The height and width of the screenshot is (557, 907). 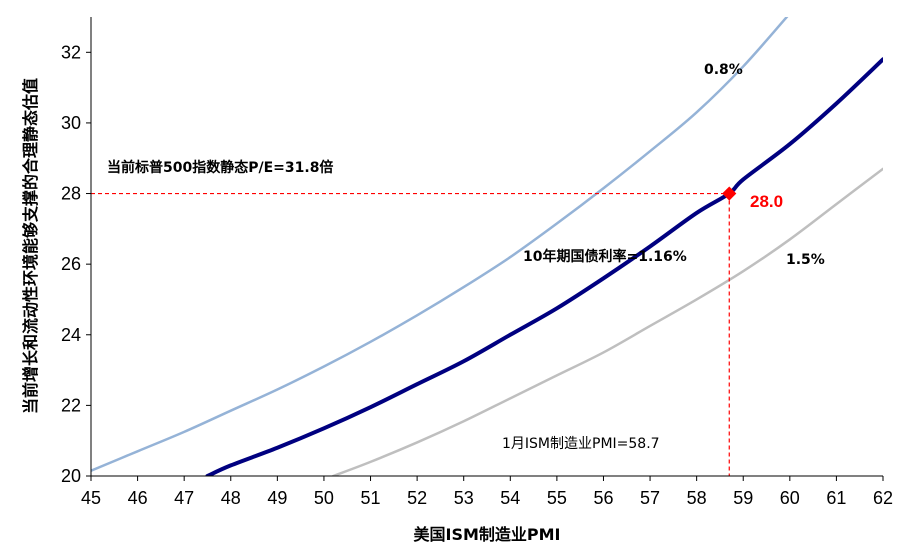 What do you see at coordinates (557, 498) in the screenshot?
I see `x-tick-label: 55` at bounding box center [557, 498].